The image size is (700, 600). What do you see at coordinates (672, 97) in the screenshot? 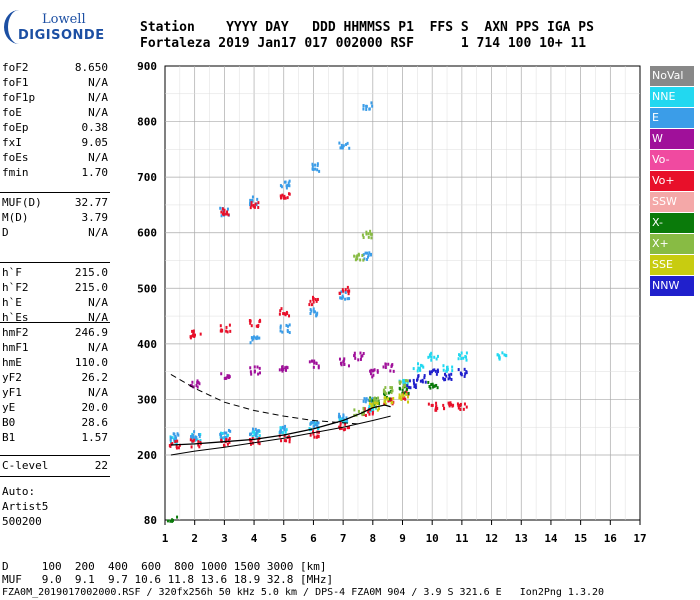
I see `legend-item: NNE` at bounding box center [672, 97].